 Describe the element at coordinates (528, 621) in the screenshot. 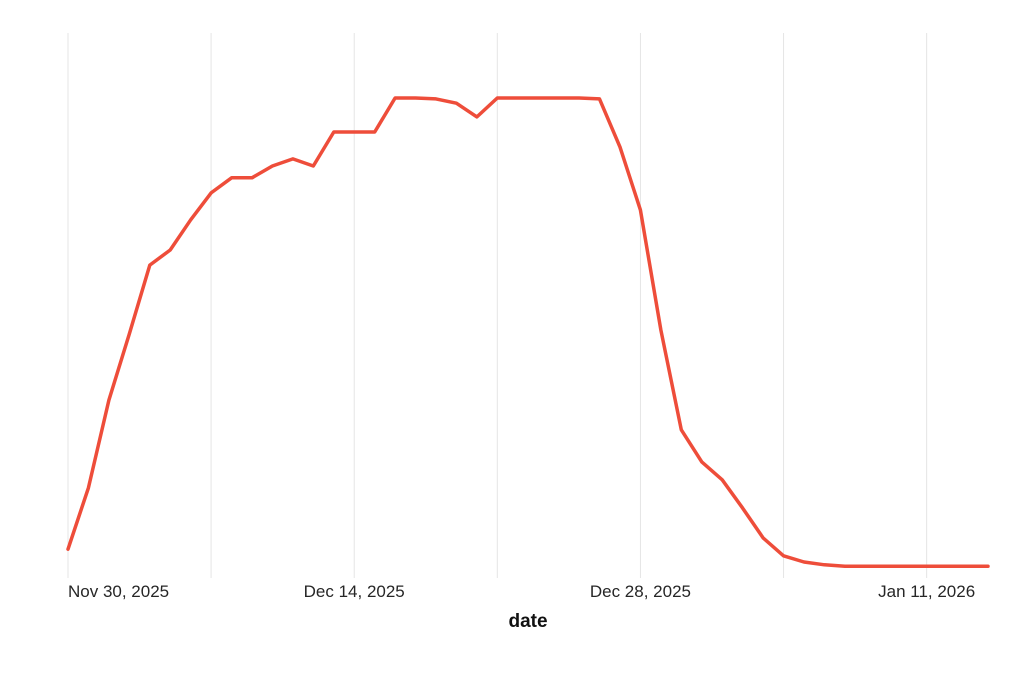

I see `x-axis-title: date` at that location.